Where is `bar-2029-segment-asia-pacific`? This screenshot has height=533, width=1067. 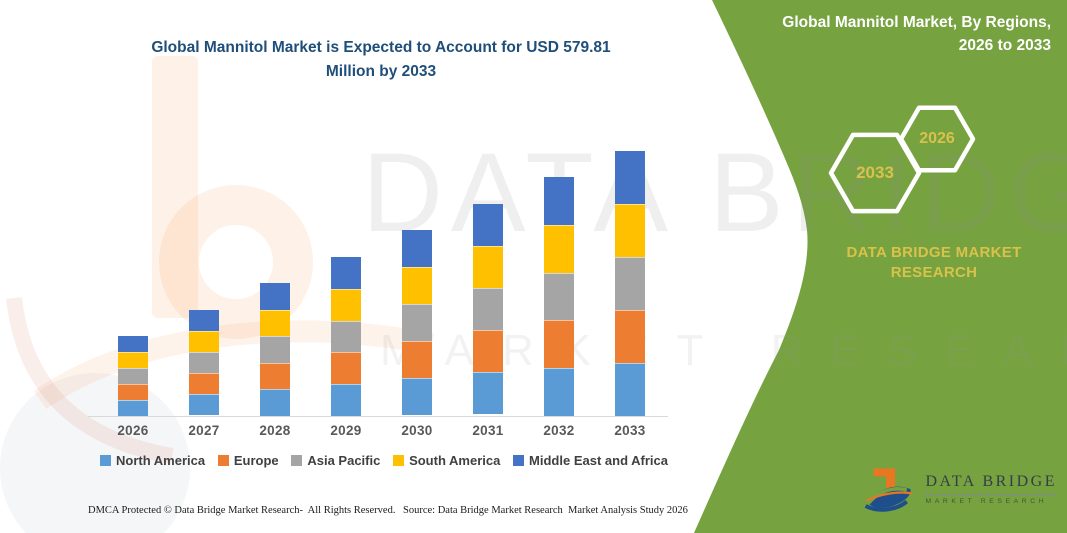 bar-2029-segment-asia-pacific is located at coordinates (346, 336).